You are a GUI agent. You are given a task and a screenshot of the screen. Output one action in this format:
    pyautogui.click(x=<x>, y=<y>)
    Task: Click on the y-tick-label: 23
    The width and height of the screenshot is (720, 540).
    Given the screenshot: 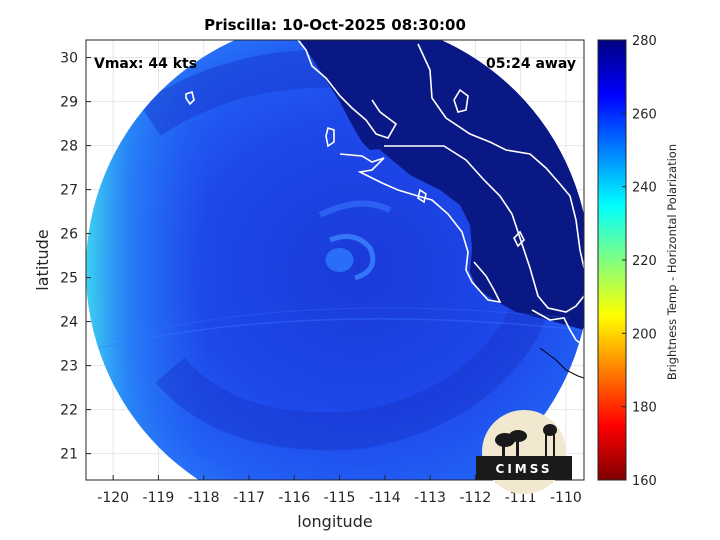 What is the action you would take?
    pyautogui.click(x=69, y=367)
    